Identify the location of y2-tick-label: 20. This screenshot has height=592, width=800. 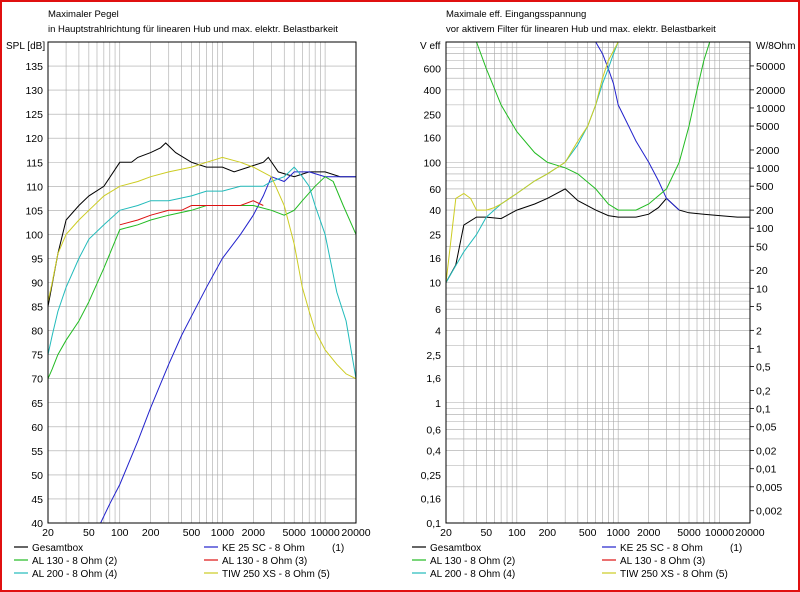
(762, 271).